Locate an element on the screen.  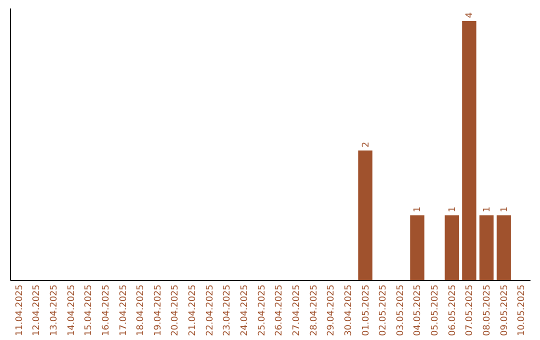
x-tick-label: 30.04.2025 is located at coordinates (349, 310).